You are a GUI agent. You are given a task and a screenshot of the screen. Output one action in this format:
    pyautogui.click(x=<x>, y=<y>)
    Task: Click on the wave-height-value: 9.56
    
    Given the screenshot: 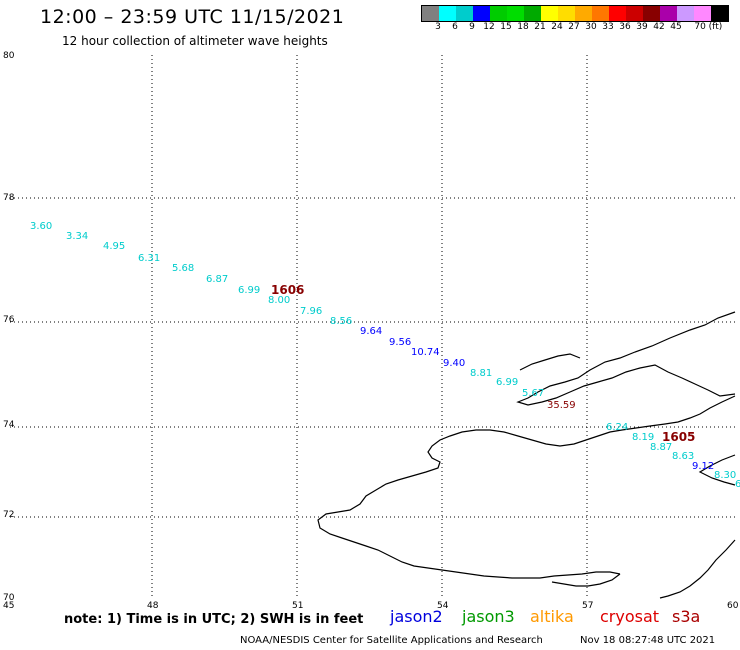 What is the action you would take?
    pyautogui.click(x=400, y=342)
    